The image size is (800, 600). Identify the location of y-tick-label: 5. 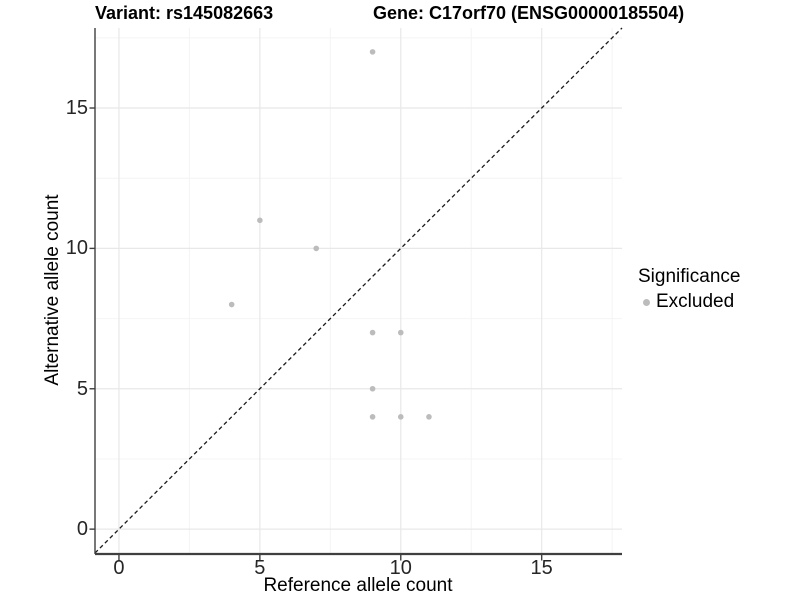
(82, 388).